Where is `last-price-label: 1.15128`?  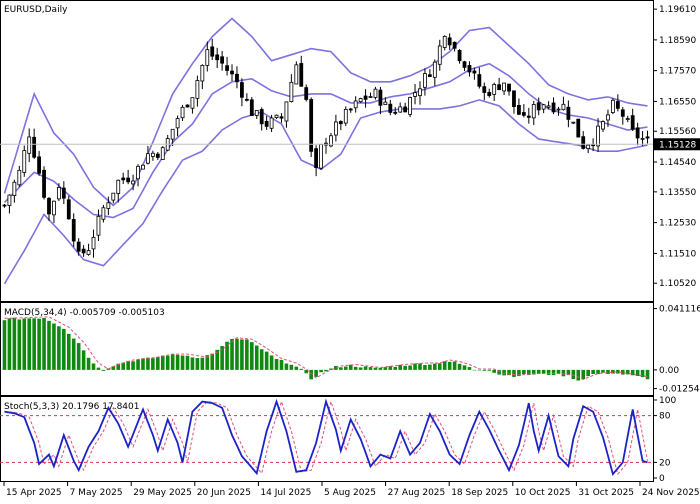 last-price-label: 1.15128 is located at coordinates (677, 145).